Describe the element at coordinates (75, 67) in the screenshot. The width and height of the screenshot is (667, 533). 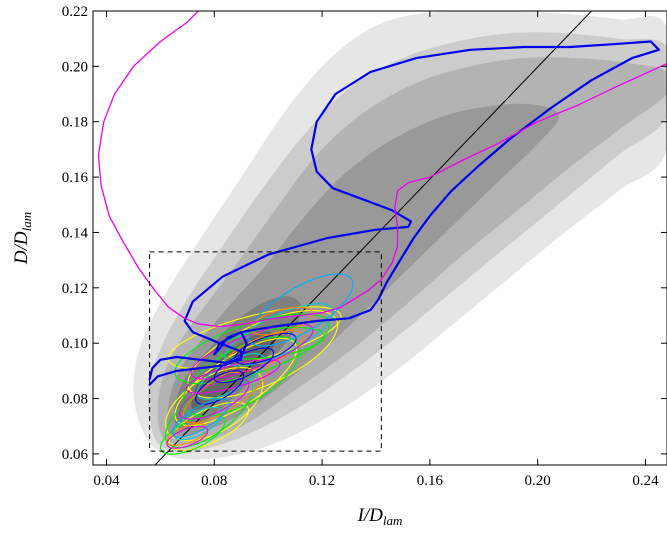
I see `y-tick-label: 0.20` at that location.